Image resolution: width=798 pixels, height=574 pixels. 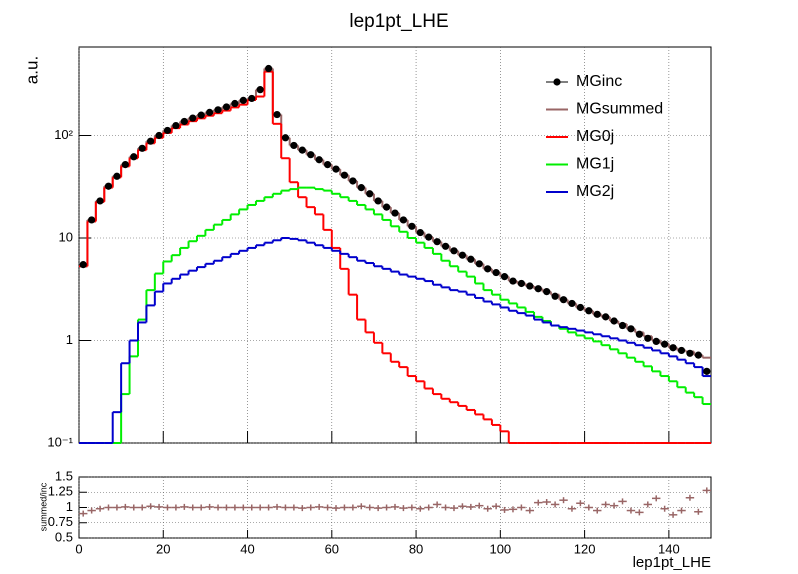 What do you see at coordinates (64, 536) in the screenshot?
I see `ratio-y-tick-label: 0.5` at bounding box center [64, 536].